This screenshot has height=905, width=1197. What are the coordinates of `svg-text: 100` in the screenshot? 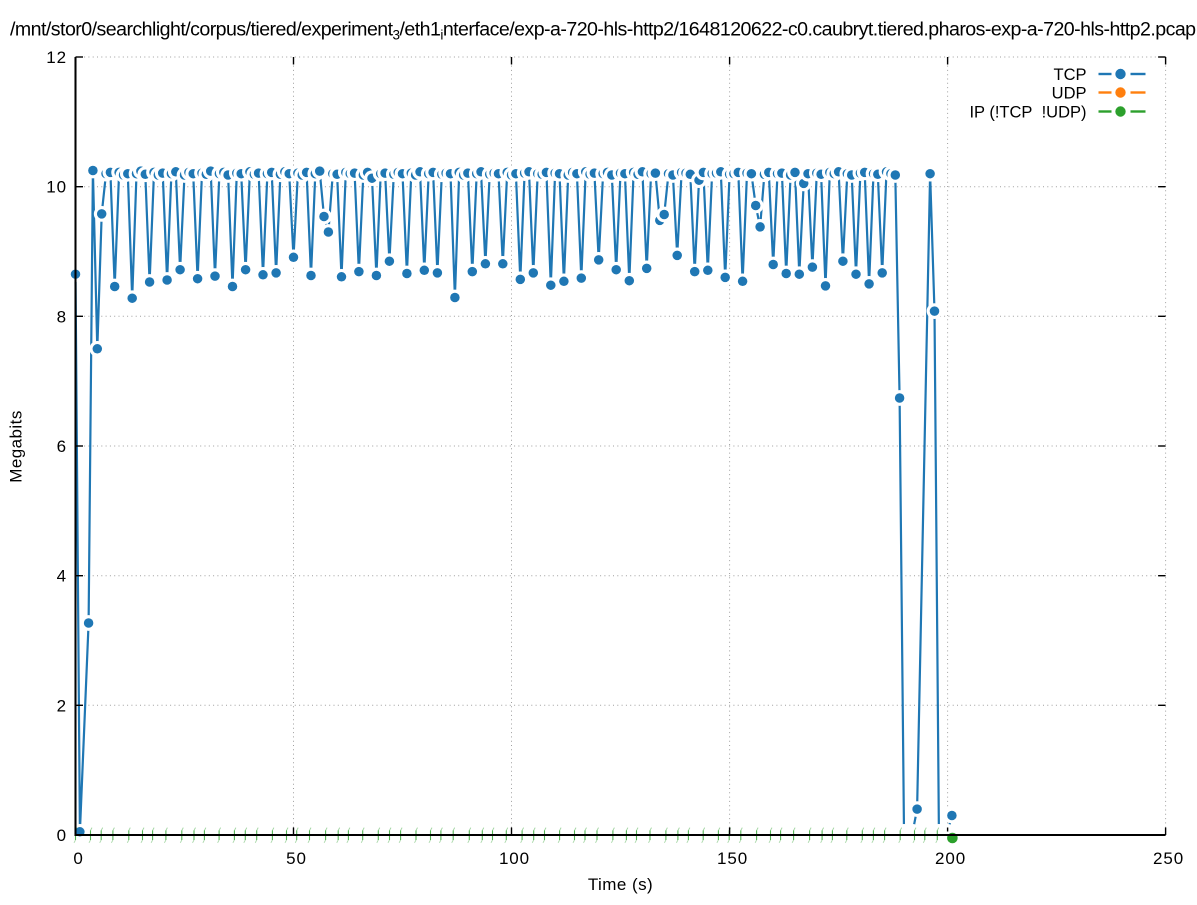 It's located at (514, 858).